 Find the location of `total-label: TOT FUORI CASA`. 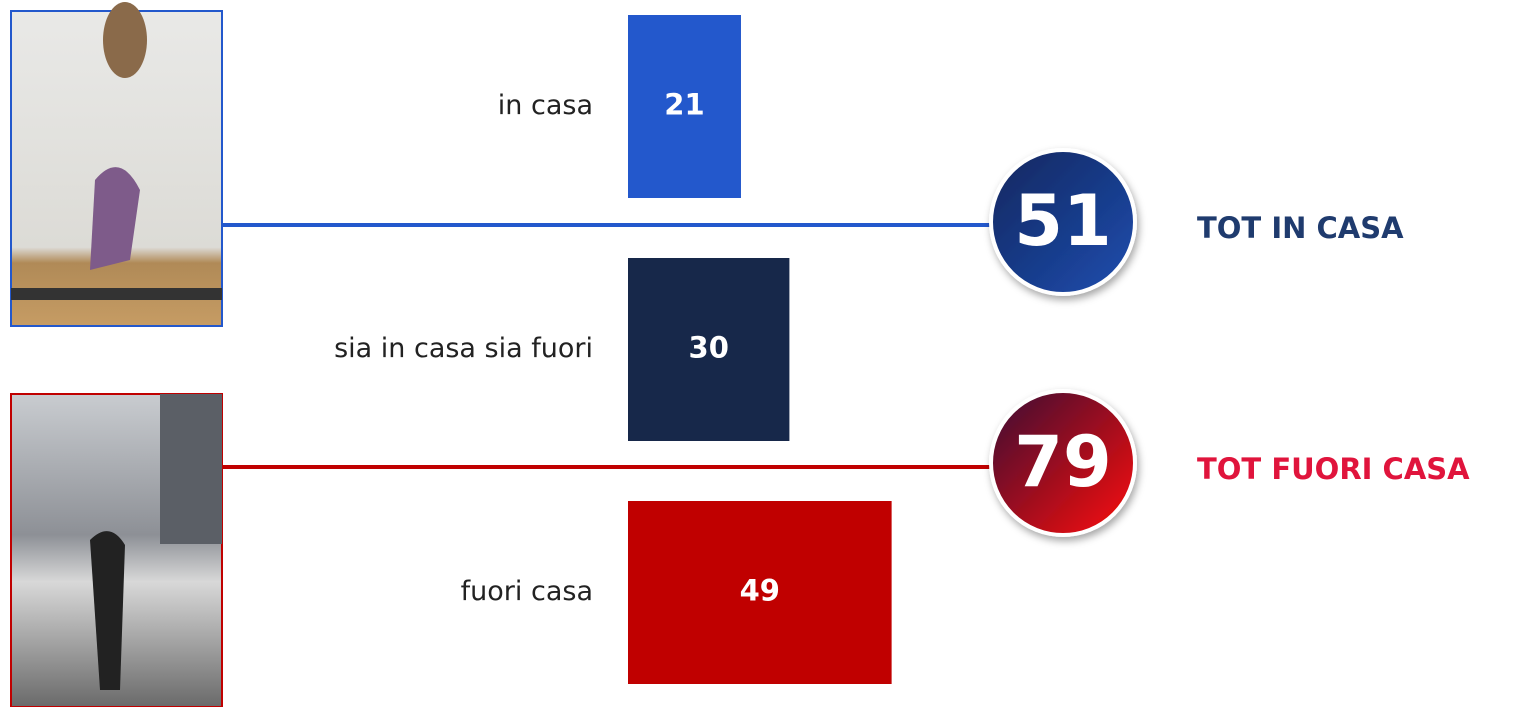

total-label: TOT FUORI CASA is located at coordinates (1333, 469).